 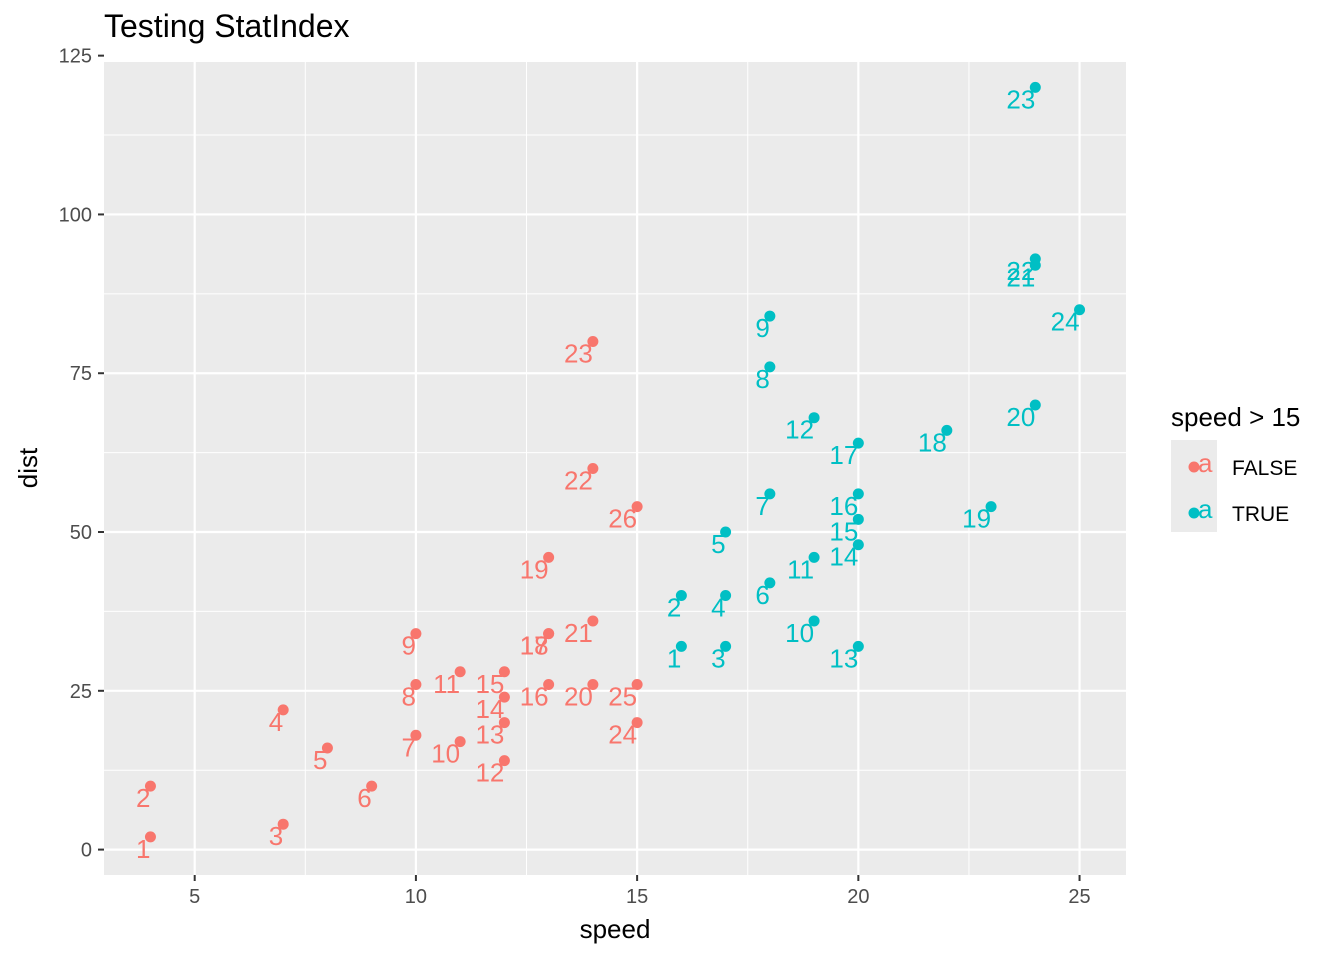 What do you see at coordinates (622, 696) in the screenshot?
I see `point-label: 25` at bounding box center [622, 696].